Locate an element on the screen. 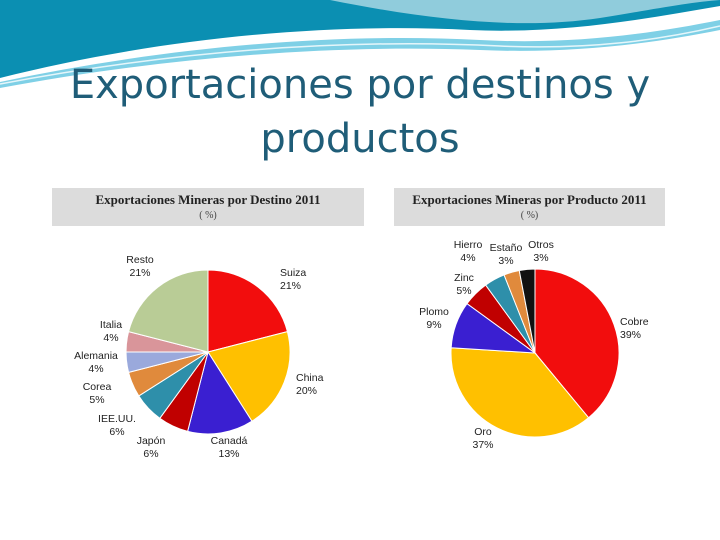  slice-label-alemania: Alemania 4% is located at coordinates (96, 362).